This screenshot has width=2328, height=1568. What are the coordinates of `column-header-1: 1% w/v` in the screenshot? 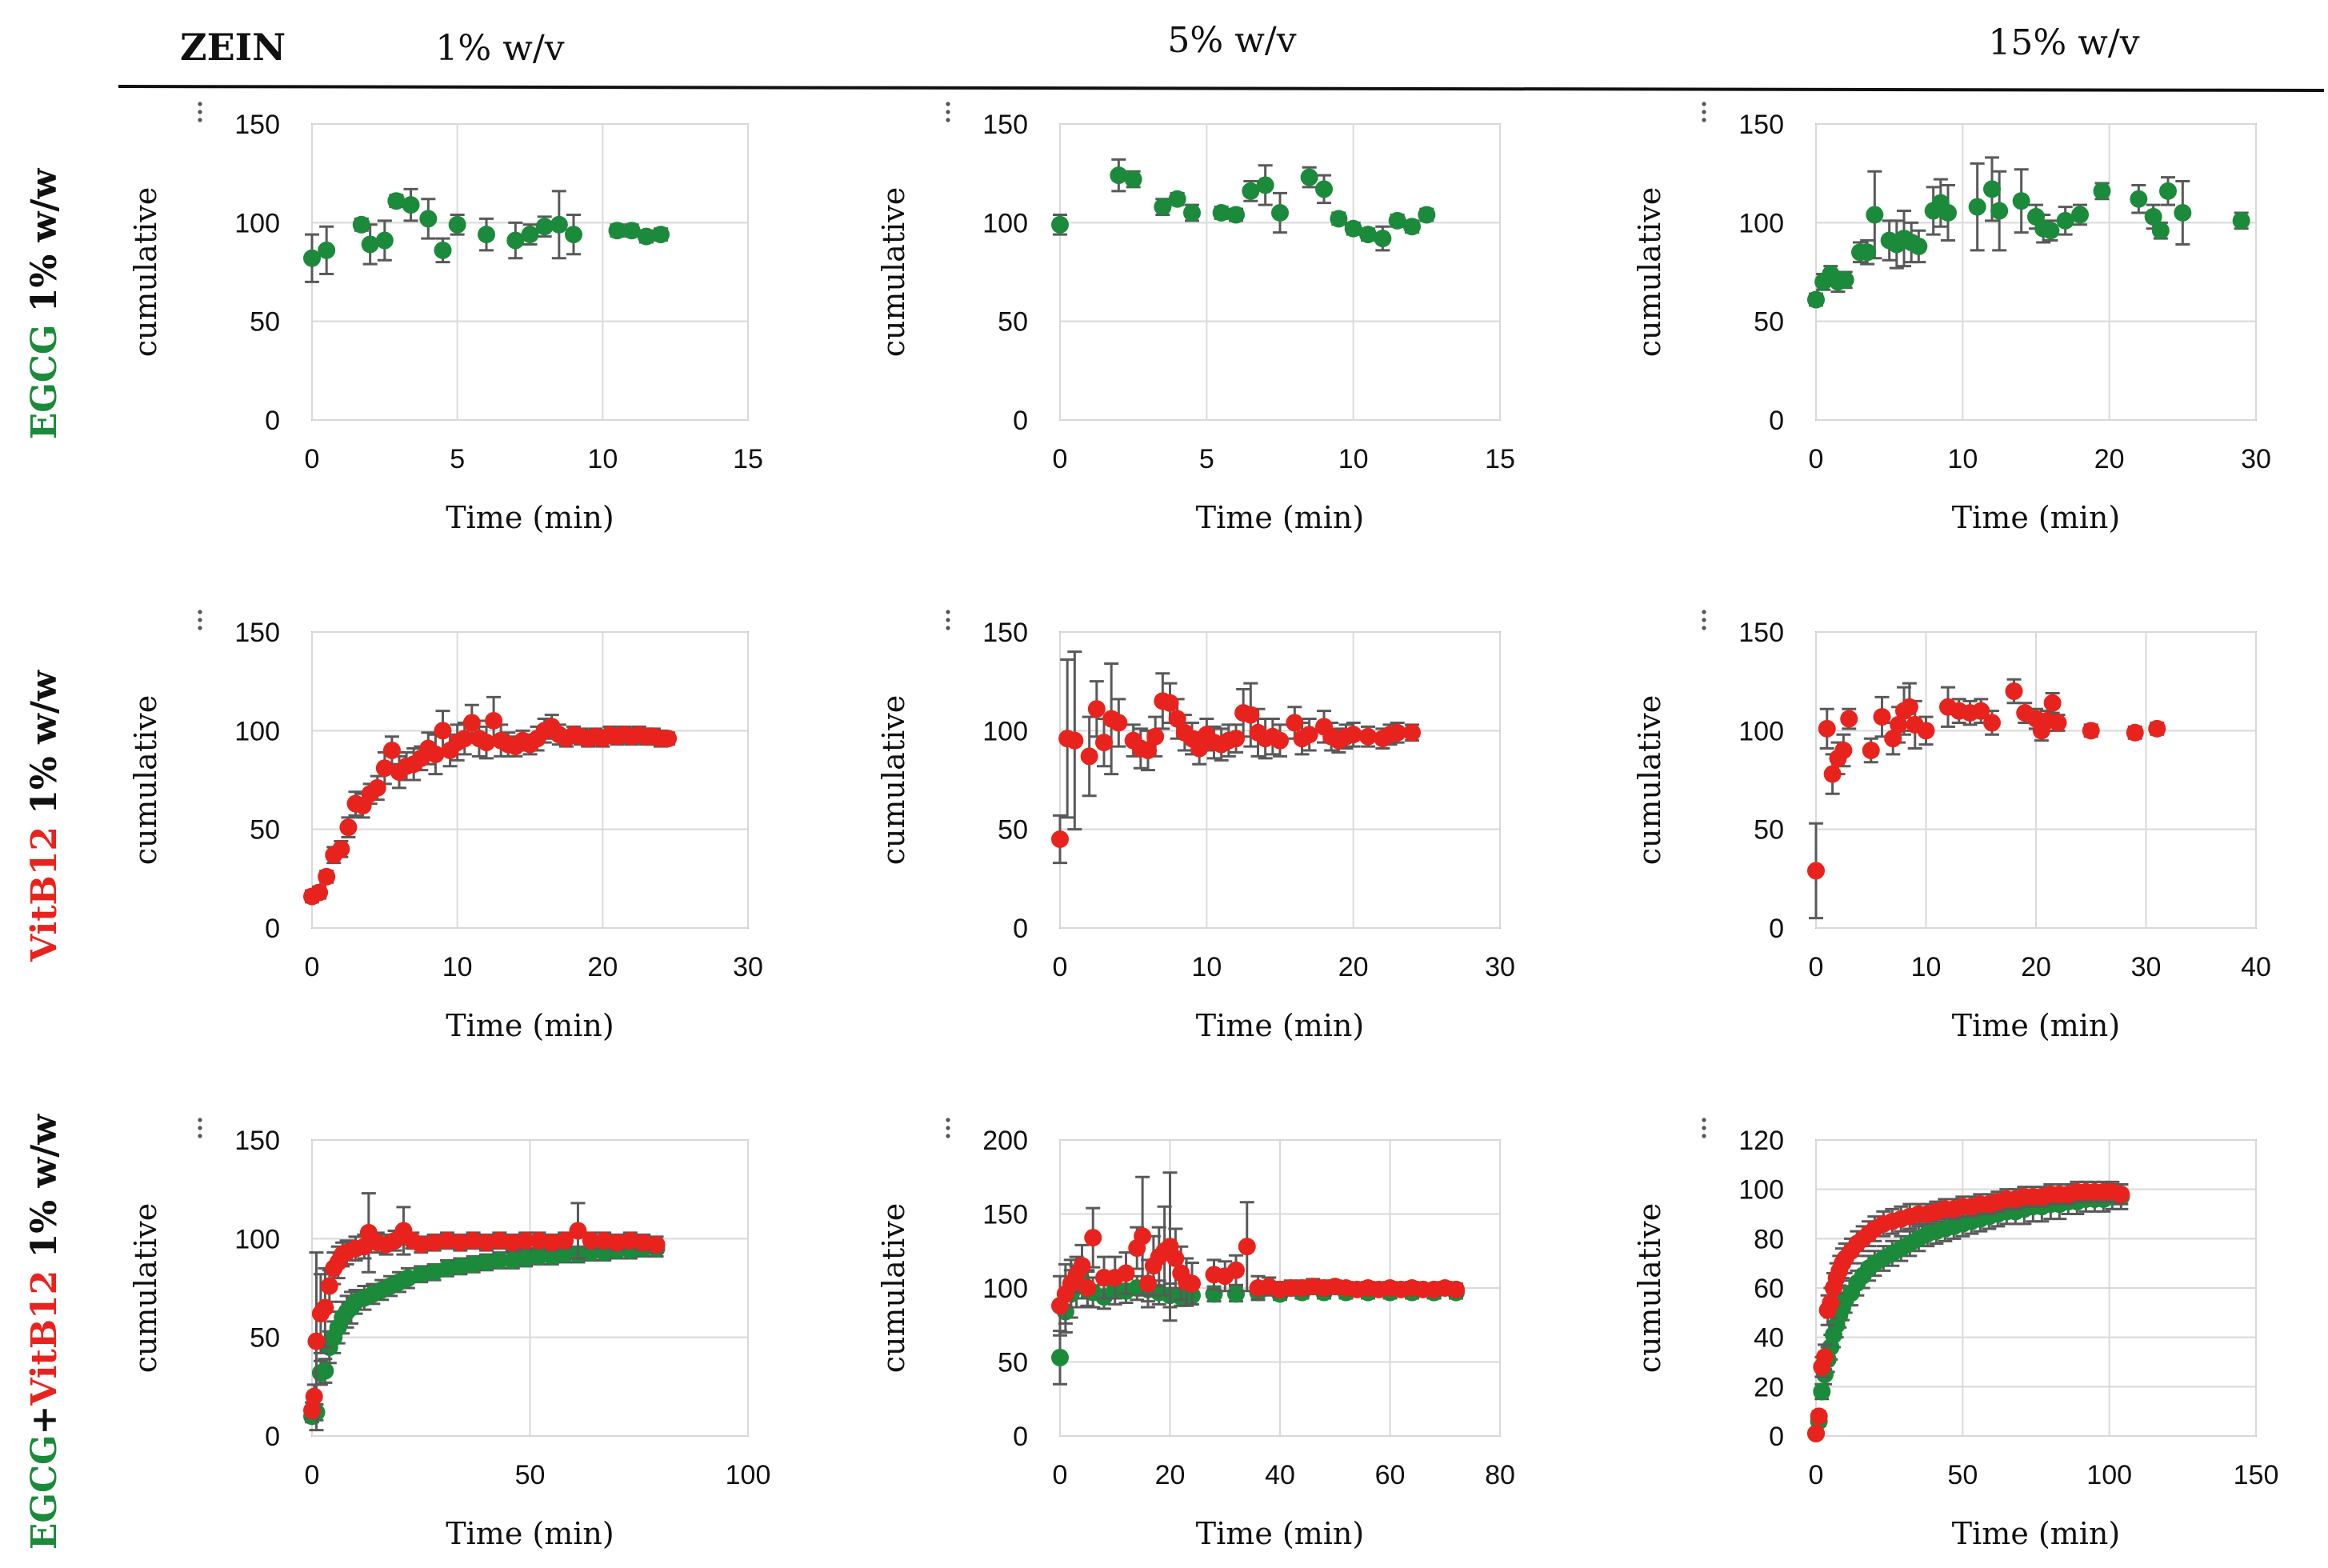 It's located at (499, 48).